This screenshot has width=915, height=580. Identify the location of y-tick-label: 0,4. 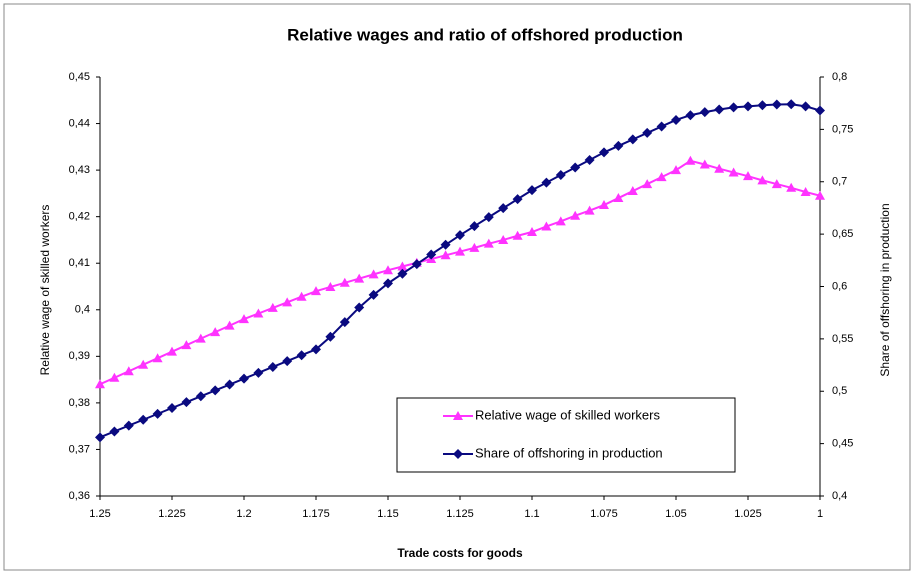
(82, 310).